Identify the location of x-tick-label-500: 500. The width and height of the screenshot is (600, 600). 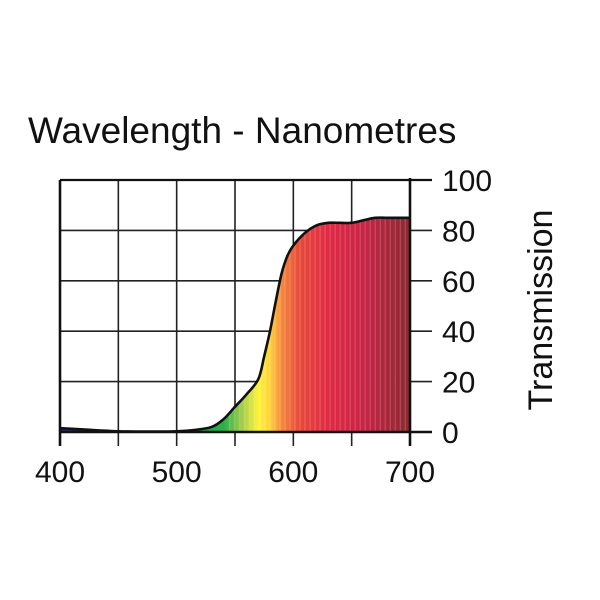
(177, 472).